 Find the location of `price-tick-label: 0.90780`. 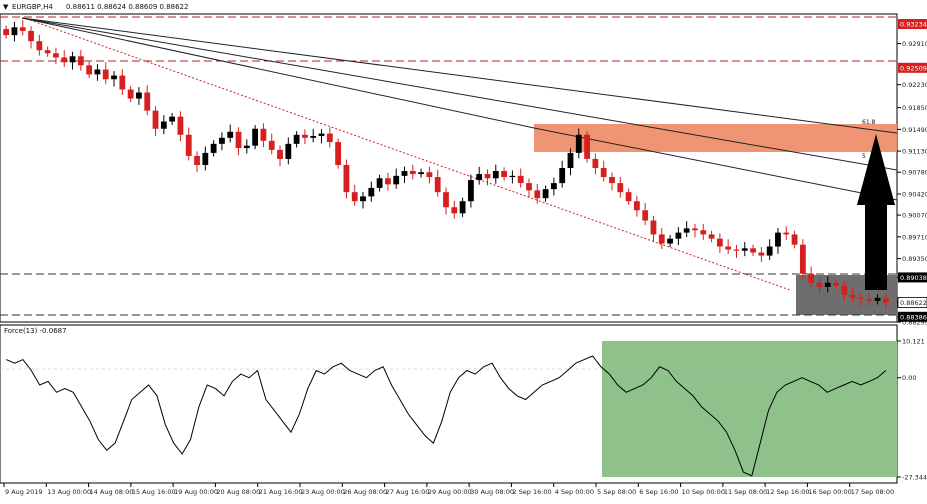

price-tick-label: 0.90780 is located at coordinates (914, 173).